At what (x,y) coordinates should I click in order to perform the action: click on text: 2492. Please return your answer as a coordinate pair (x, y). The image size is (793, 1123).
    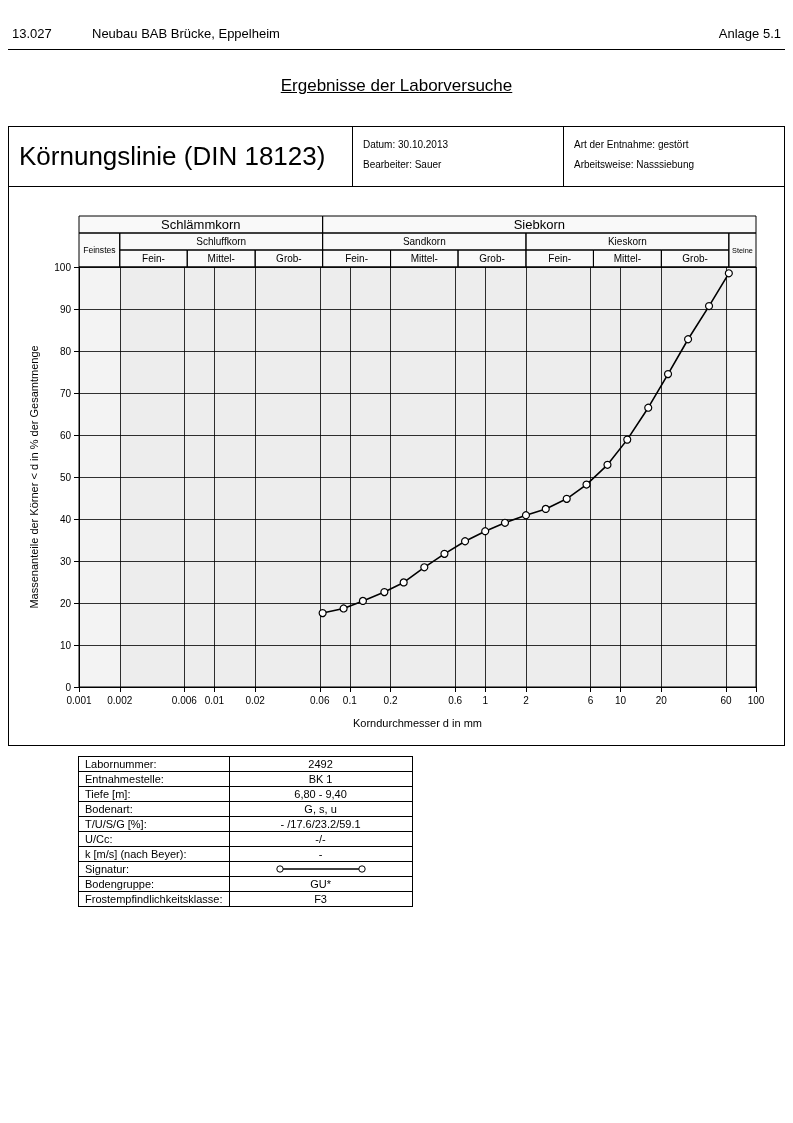
    Looking at the image, I should click on (321, 764).